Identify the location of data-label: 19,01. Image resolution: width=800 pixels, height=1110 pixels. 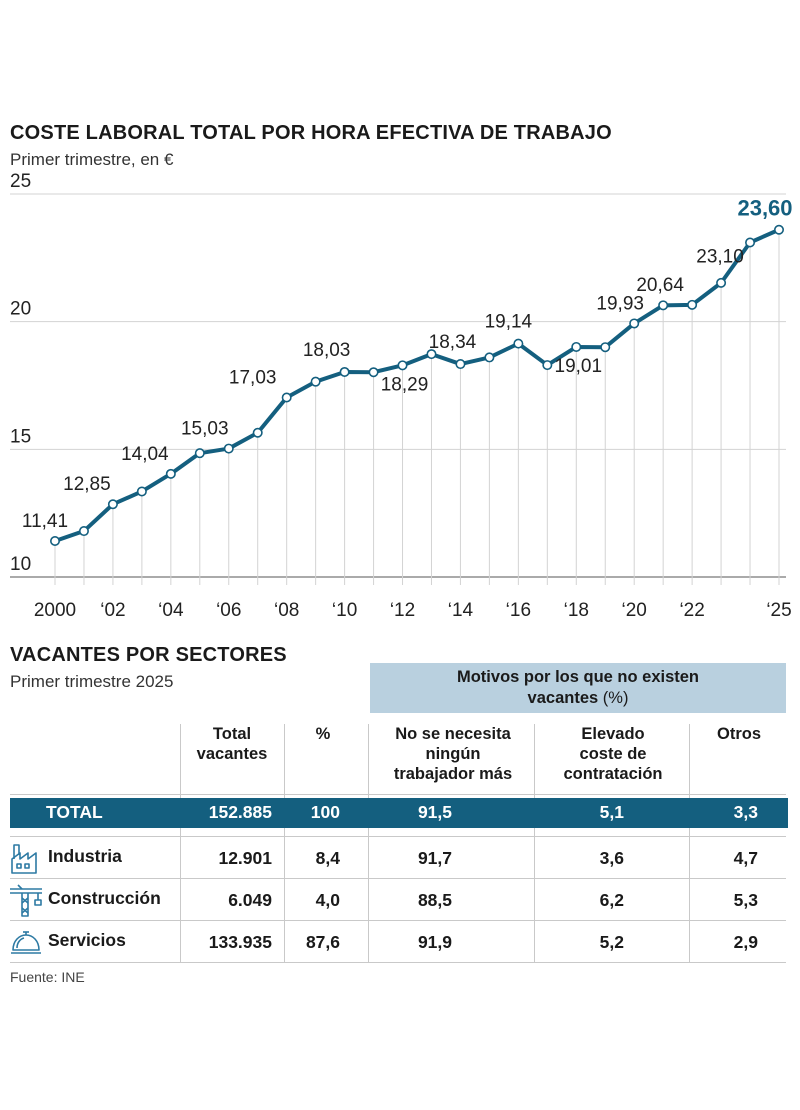
(579, 366).